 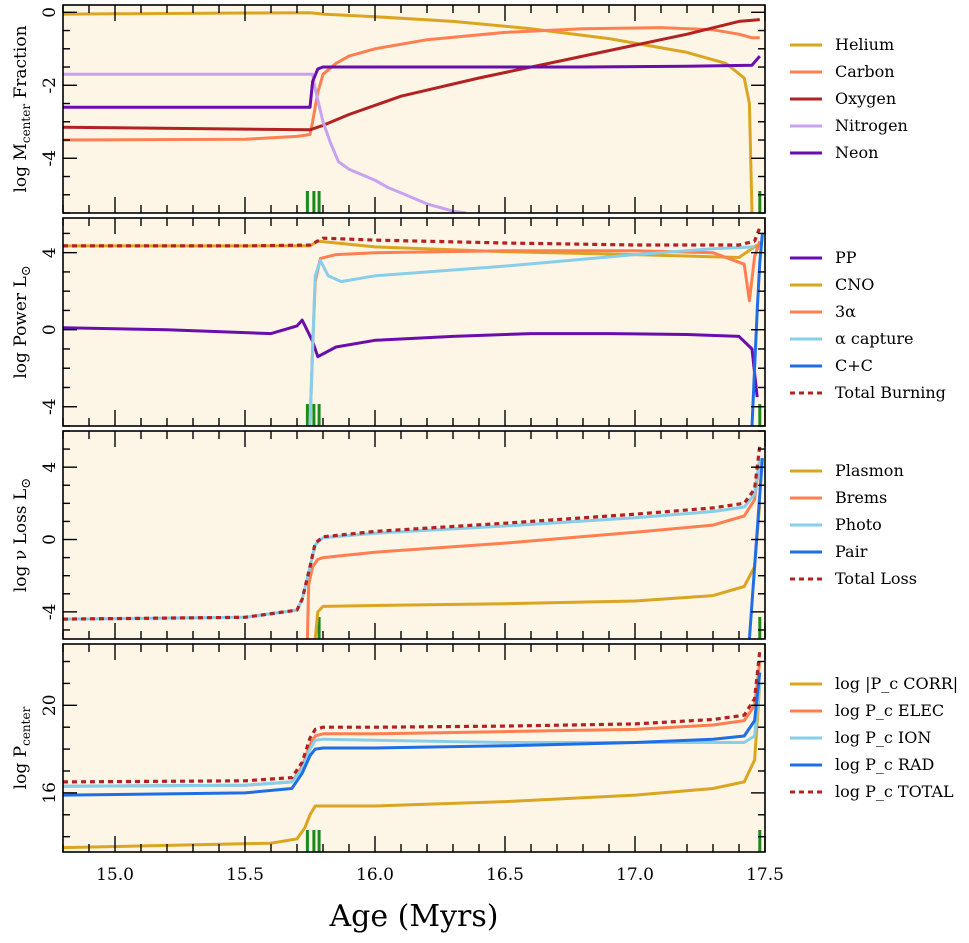 What do you see at coordinates (876, 578) in the screenshot?
I see `legend-label: Total Loss` at bounding box center [876, 578].